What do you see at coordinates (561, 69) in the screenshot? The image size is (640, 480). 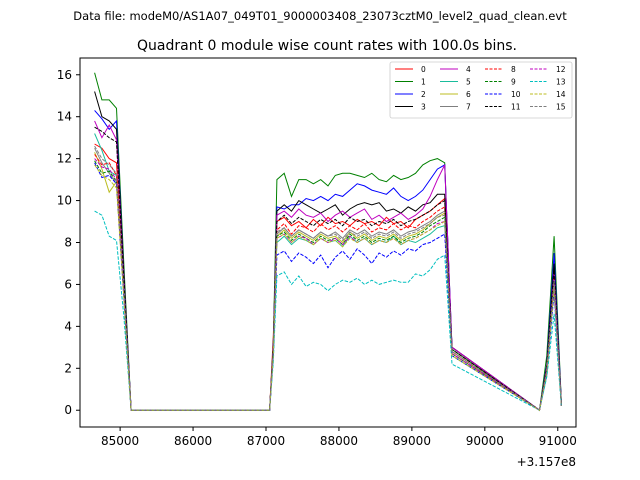 I see `legend-label-12: 12` at bounding box center [561, 69].